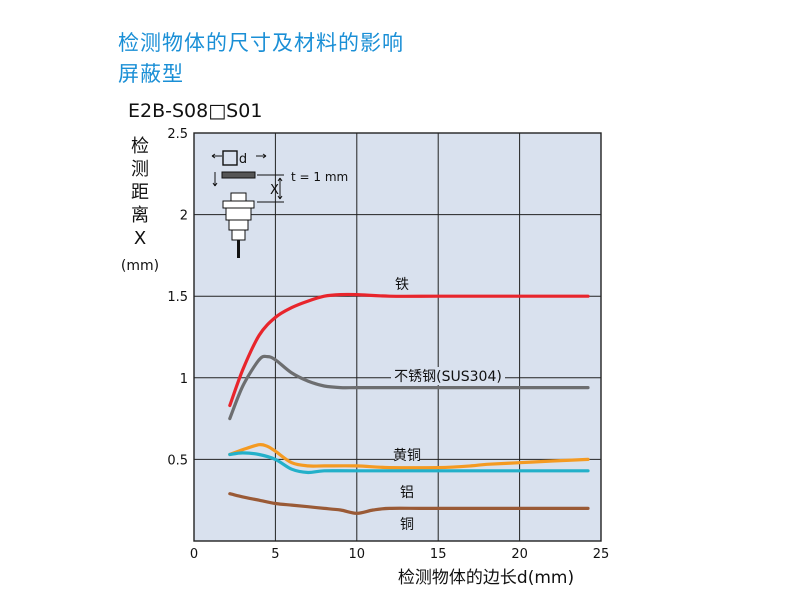 The width and height of the screenshot is (790, 600). Describe the element at coordinates (177, 460) in the screenshot. I see `y-tick-label: 0.5` at that location.